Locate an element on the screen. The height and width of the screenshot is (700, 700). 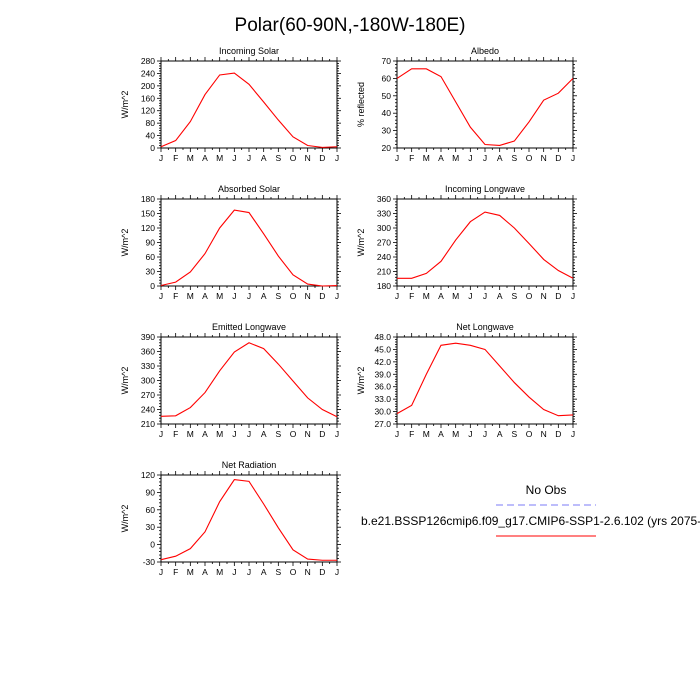
y-tick-label: 180 is located at coordinates (384, 286).